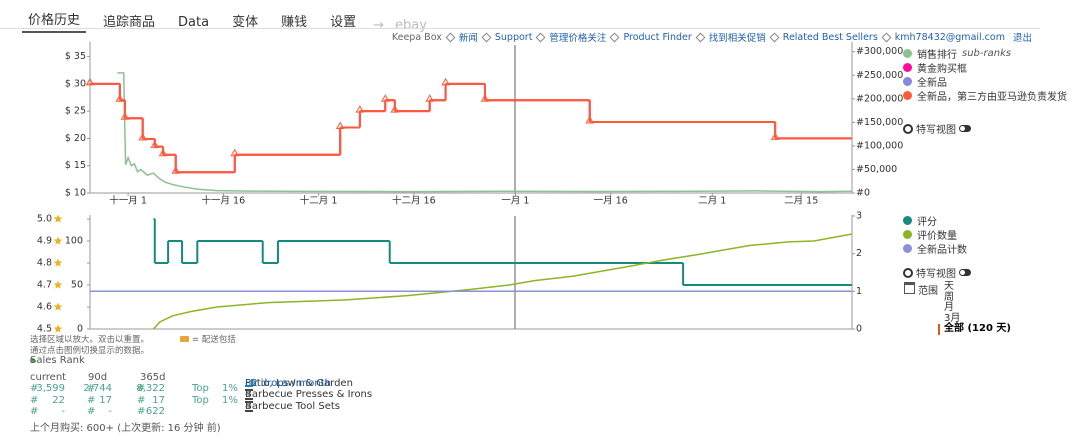  Describe the element at coordinates (502, 281) in the screenshot. I see `series-line` at that location.